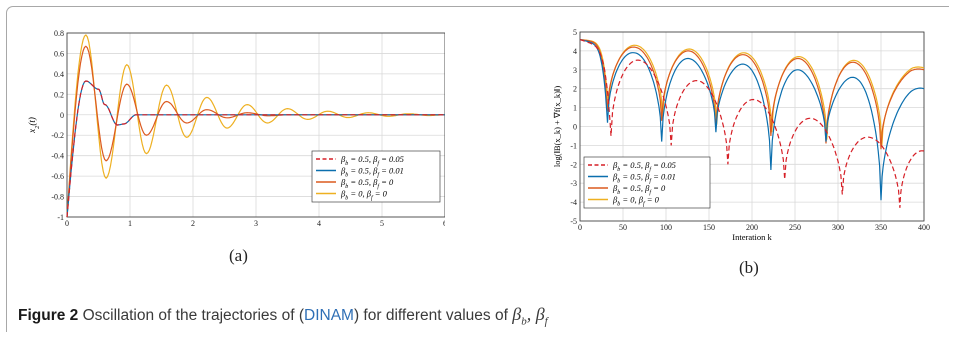 This screenshot has width=955, height=339. What do you see at coordinates (752, 237) in the screenshot?
I see `x-axis-label: Interation k` at bounding box center [752, 237].